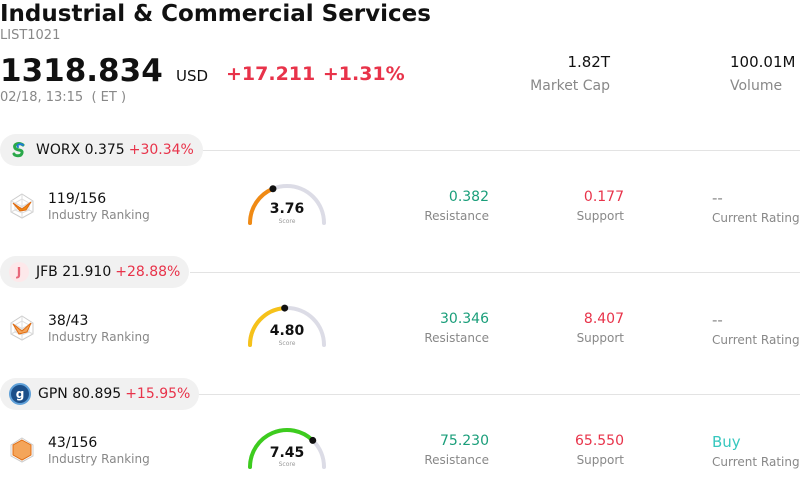  What do you see at coordinates (81, 71) in the screenshot?
I see `sector-price: 1318.834` at bounding box center [81, 71].